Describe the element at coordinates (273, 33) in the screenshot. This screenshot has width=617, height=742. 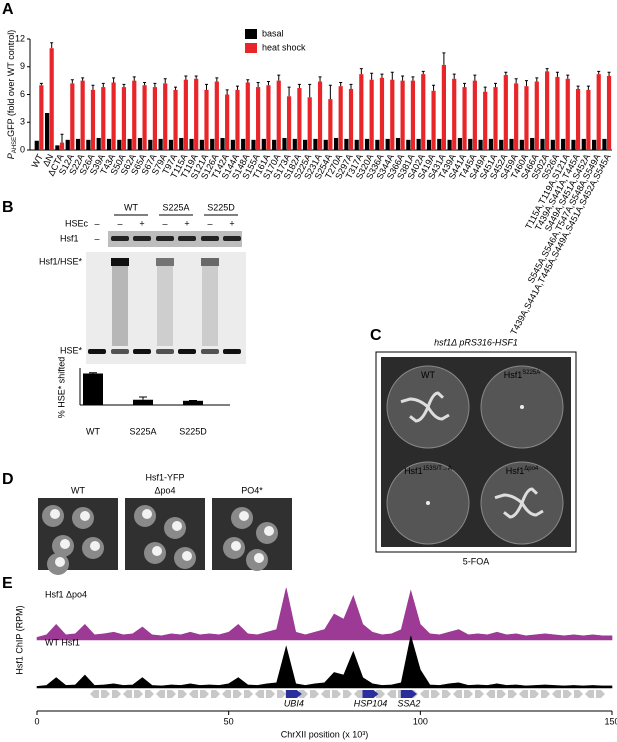
I see `legend-label: basal` at that location.